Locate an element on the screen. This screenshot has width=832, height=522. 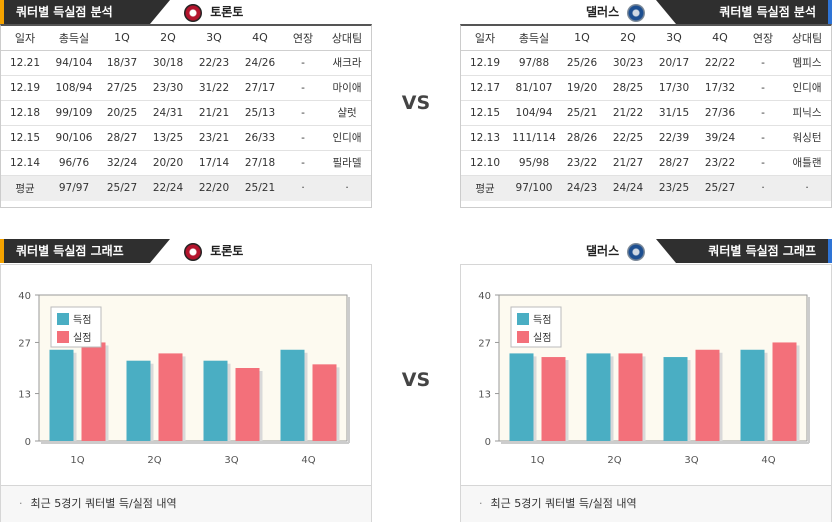
y-tick-label: 40 is located at coordinates (484, 296).